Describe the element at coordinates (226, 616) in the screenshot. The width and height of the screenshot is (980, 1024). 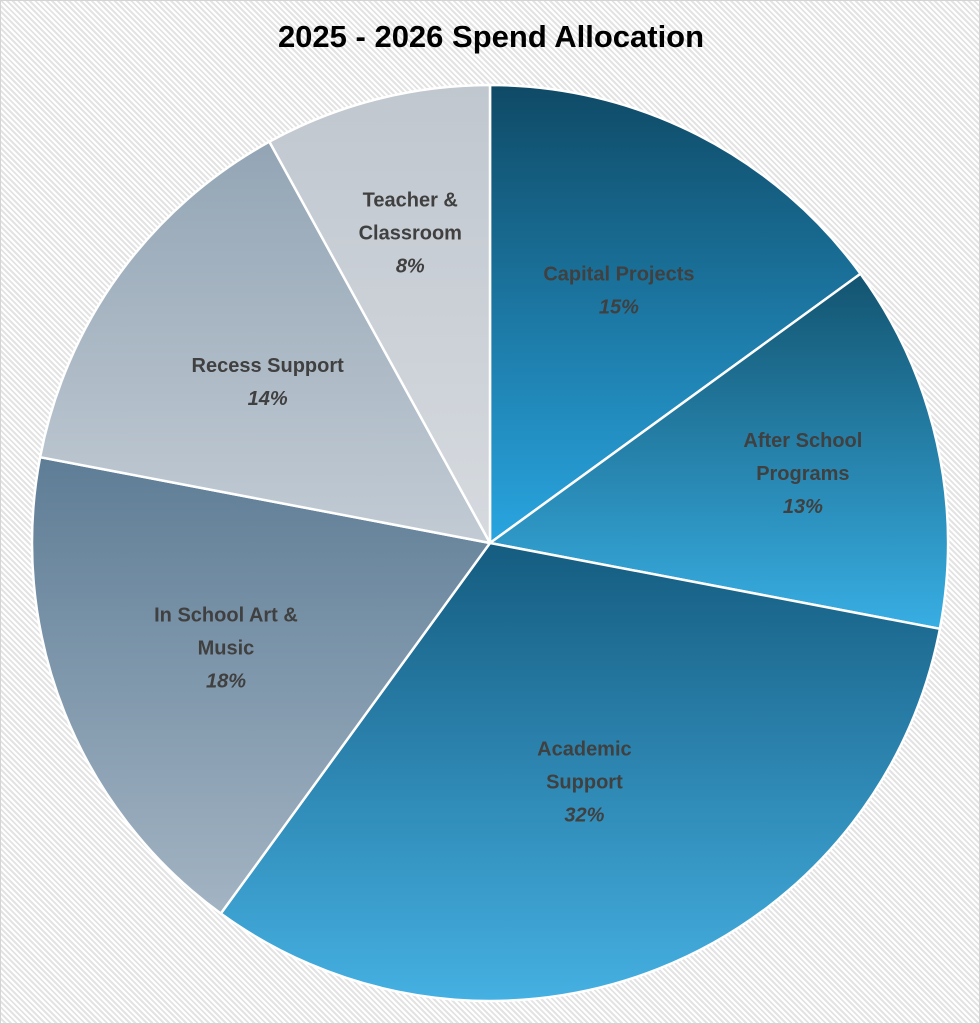
I see `slice-label-text: In School Art &` at that location.